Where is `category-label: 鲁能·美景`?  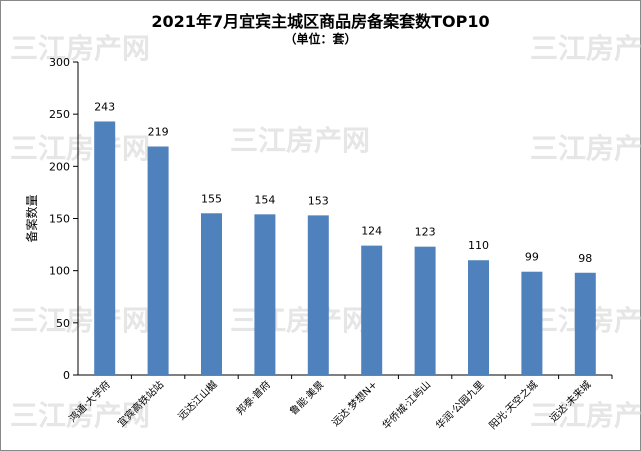
category-label: 鲁能·美景 is located at coordinates (307, 398).